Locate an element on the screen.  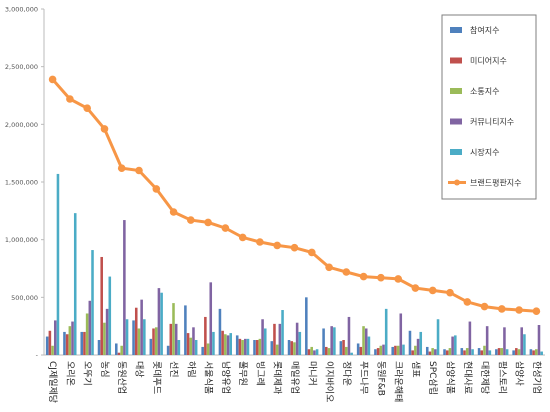
category-label: 한성기업 is located at coordinates (536, 377).